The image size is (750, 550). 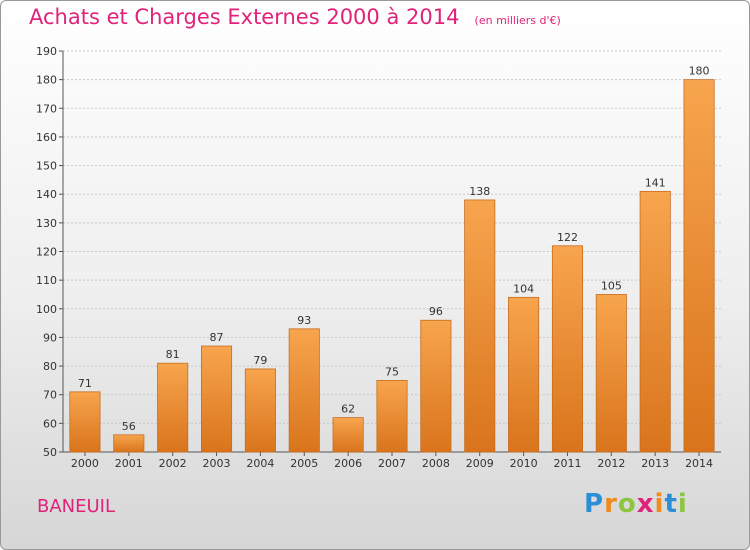 I want to click on bar-value-label: 93, so click(x=304, y=320).